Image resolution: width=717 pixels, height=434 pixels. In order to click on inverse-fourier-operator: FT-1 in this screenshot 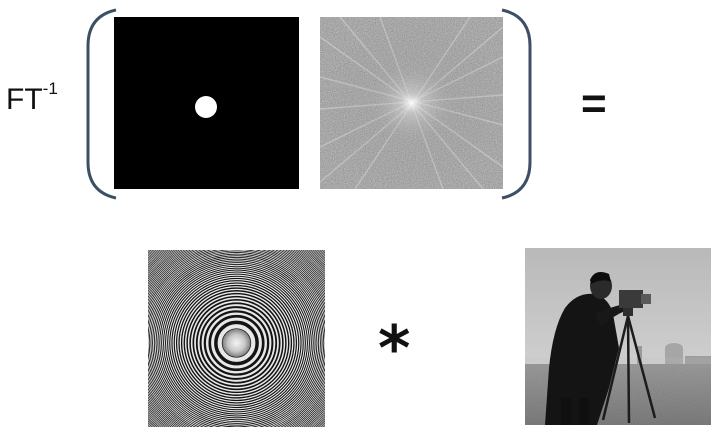, I will do `click(32, 98)`.